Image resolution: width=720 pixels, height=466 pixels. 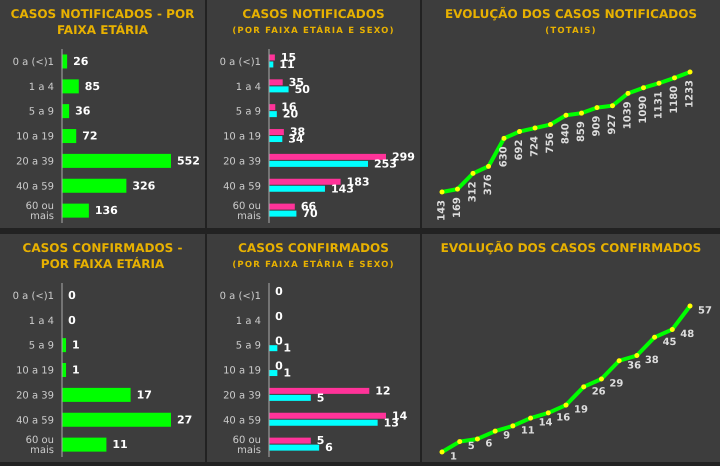 What do you see at coordinates (488, 185) in the screenshot?
I see `data-label: 376` at bounding box center [488, 185].